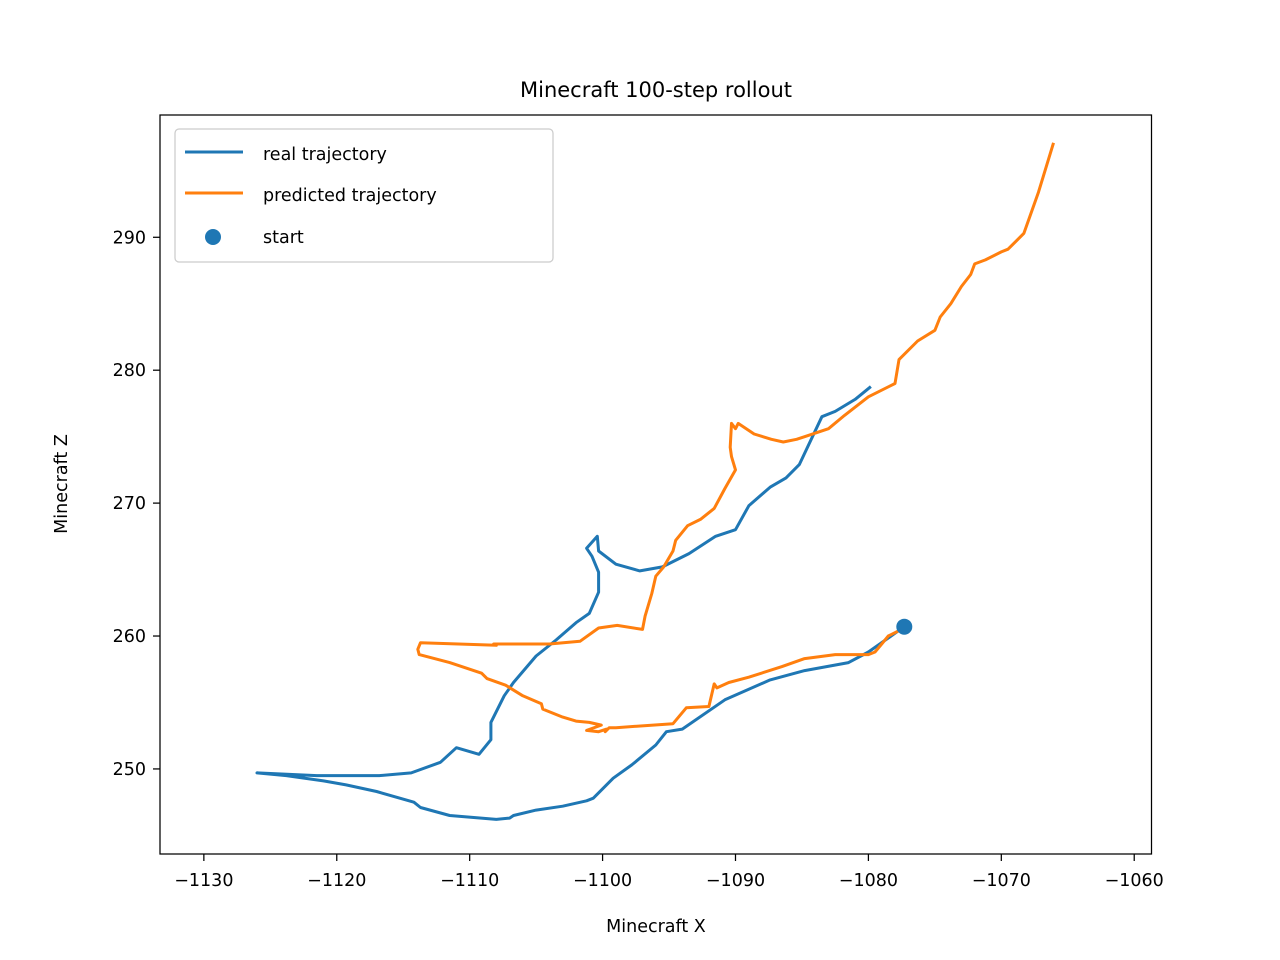 Image resolution: width=1280 pixels, height=960 pixels. I want to click on y-tick-label: 280, so click(129, 371).